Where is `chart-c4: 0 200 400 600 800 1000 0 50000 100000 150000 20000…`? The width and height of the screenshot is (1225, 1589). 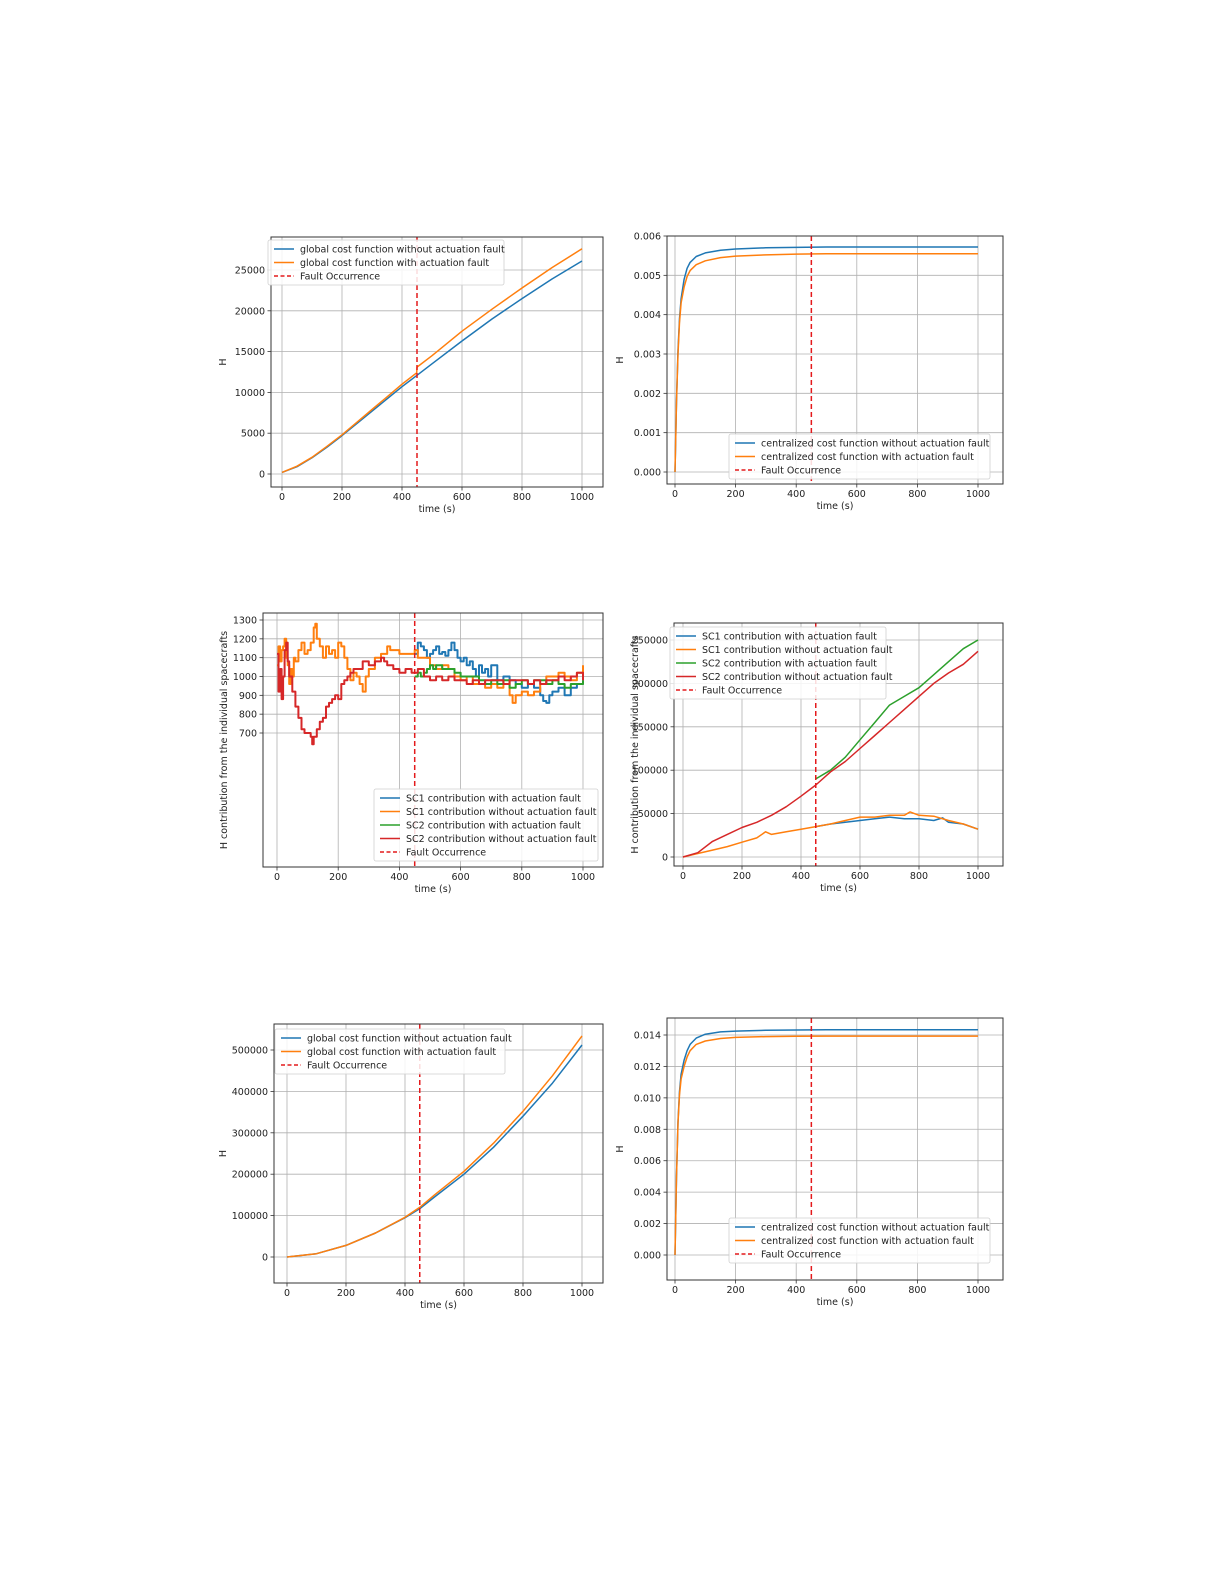
chart-c4: 0 200 400 600 800 1000 0 50000 100000 150000 20000… is located at coordinates (817, 758).